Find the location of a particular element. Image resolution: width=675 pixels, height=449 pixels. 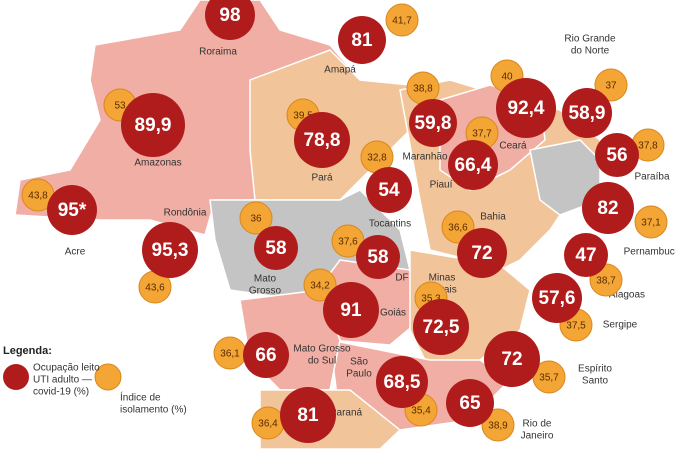

isolation-value: 41,7 is located at coordinates (402, 21).